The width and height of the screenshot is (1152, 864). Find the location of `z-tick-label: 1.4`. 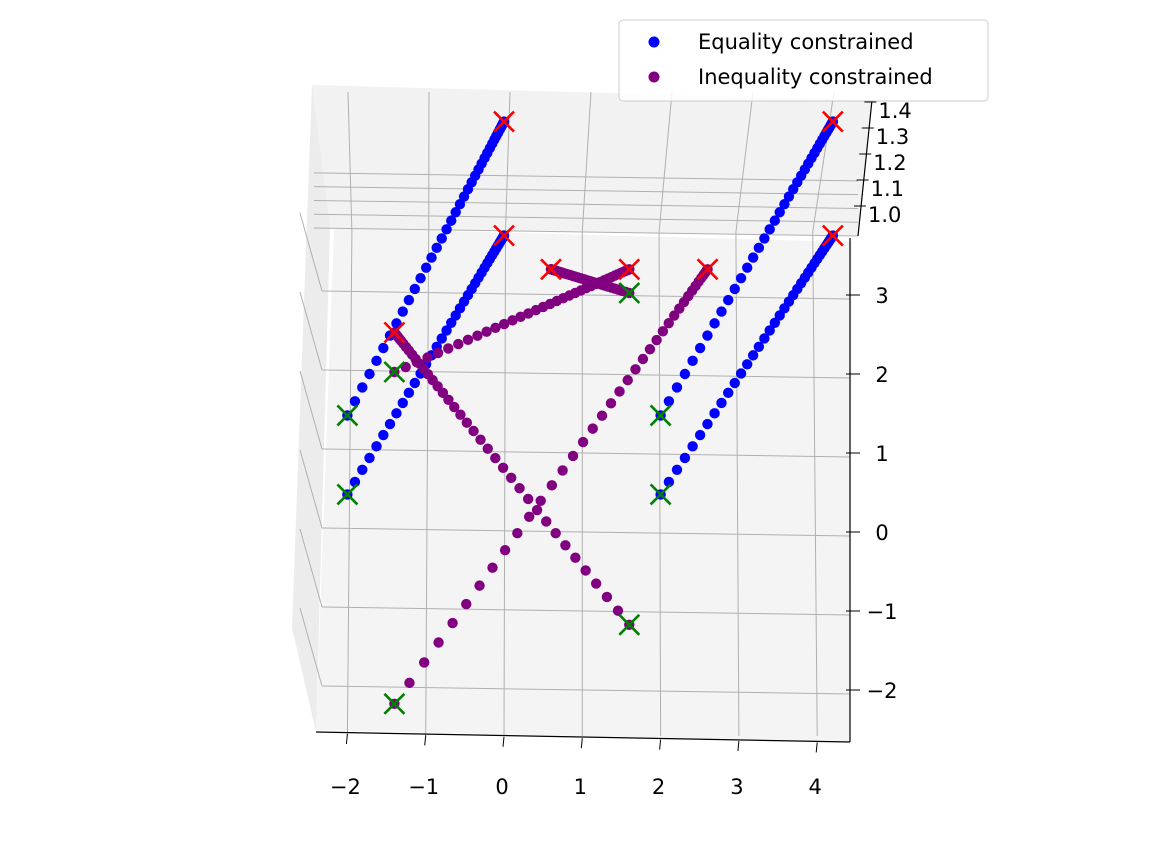

z-tick-label: 1.4 is located at coordinates (894, 111).